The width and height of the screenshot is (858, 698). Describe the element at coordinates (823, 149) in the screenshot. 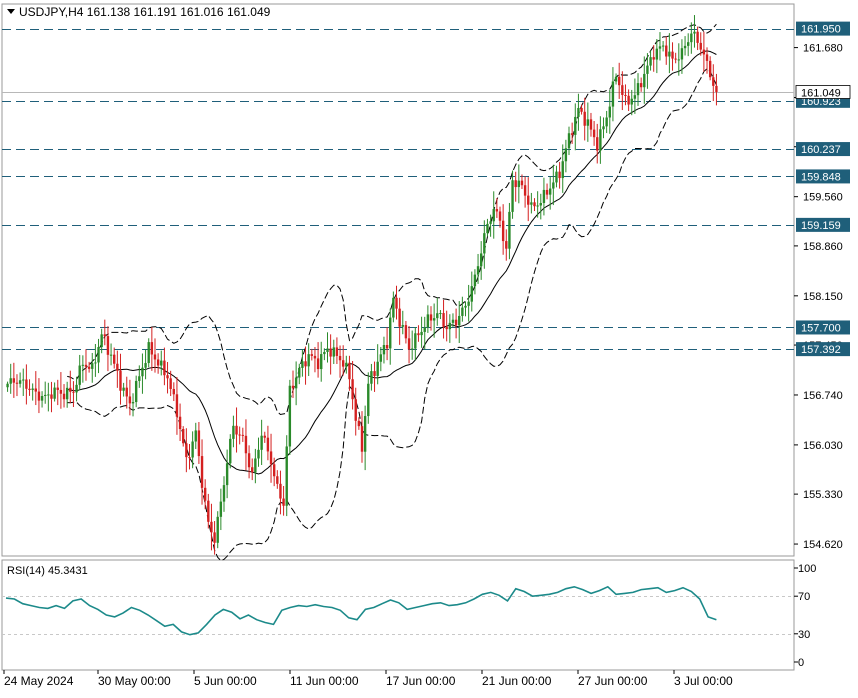

I see `level-price-tag: 160.237` at that location.